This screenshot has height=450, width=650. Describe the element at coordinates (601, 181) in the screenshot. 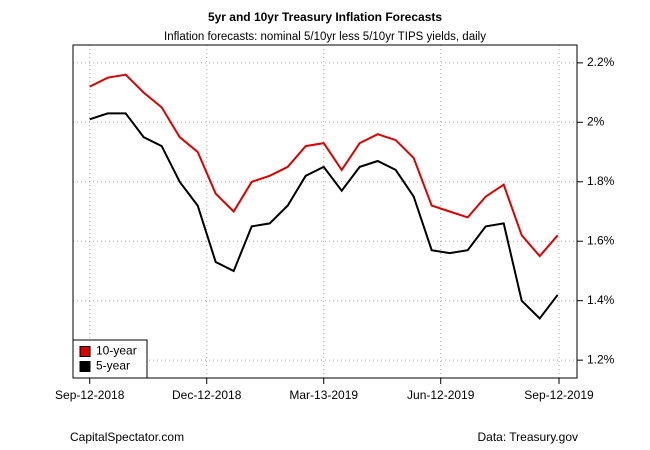

I see `y-tick-label: 1.8%` at that location.